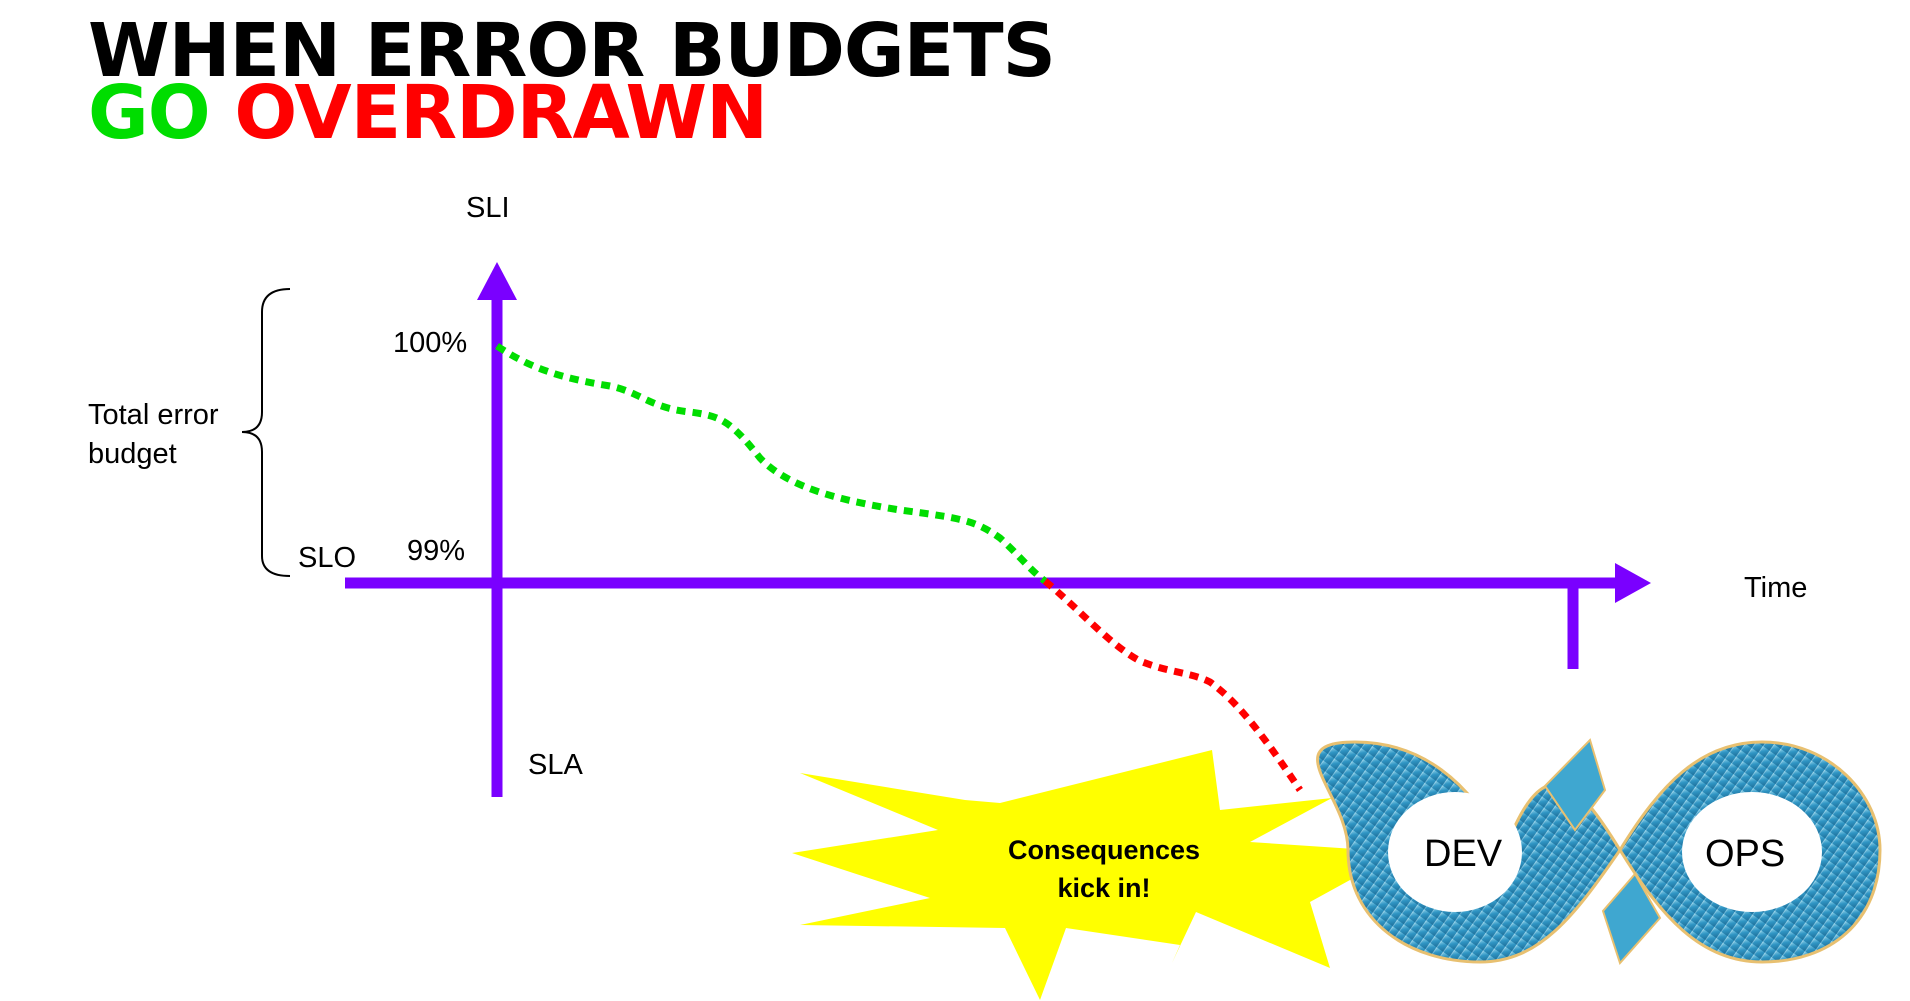 This screenshot has width=1910, height=1001. I want to click on x-axis-arrowhead, so click(1633, 583).